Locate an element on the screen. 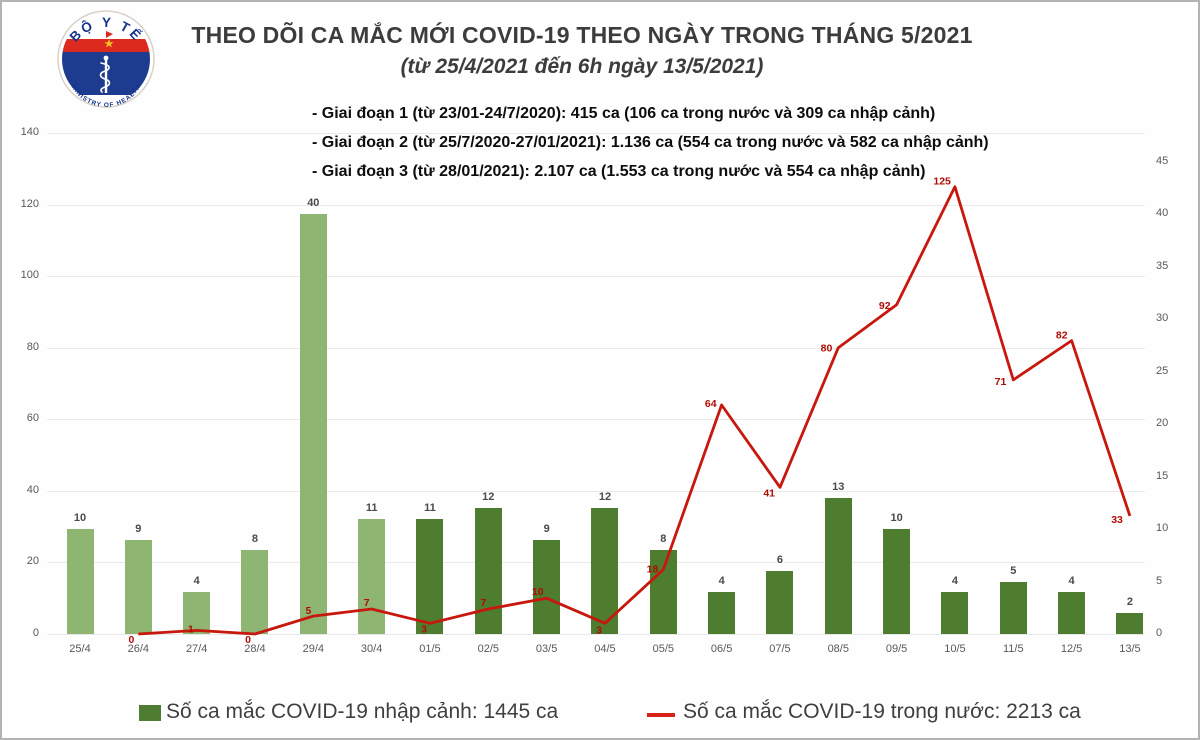 The height and width of the screenshot is (740, 1200). x-axis-label: 11/5 is located at coordinates (1013, 649).